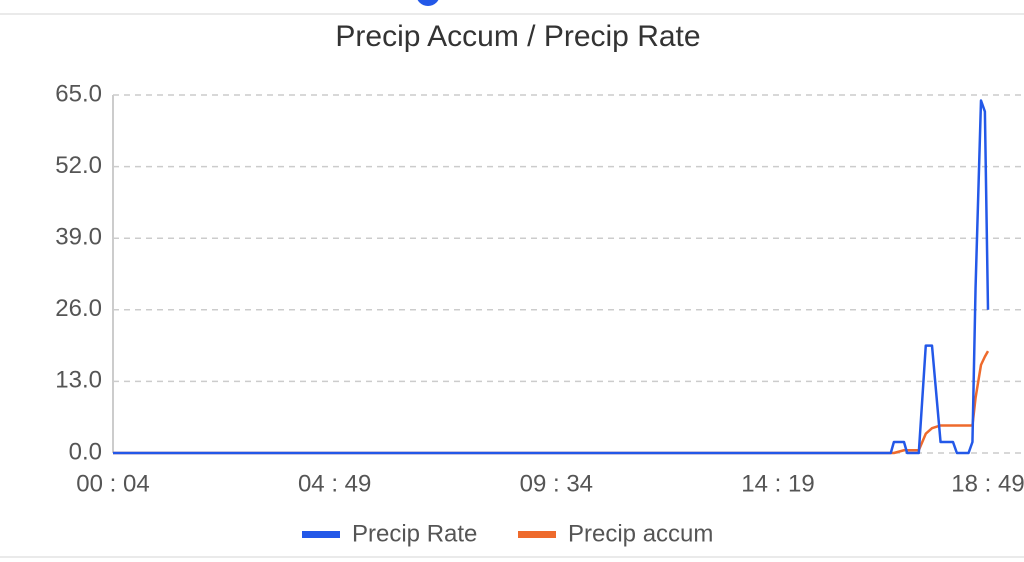  I want to click on x-tick-label: 14 : 19, so click(777, 483).